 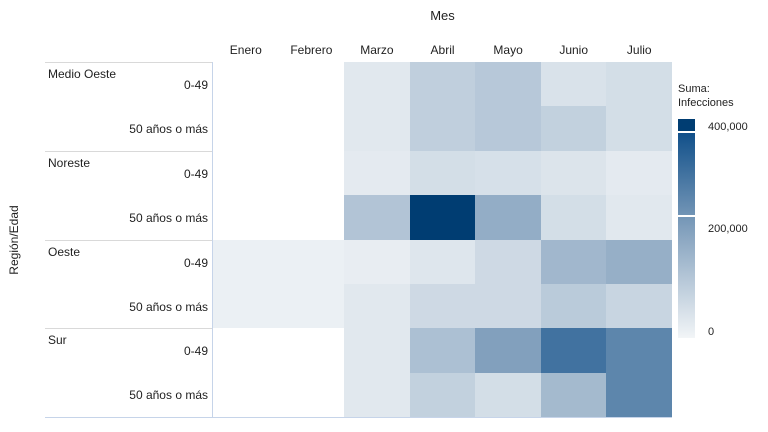 I want to click on column-header-abril: Abril, so click(x=442, y=50).